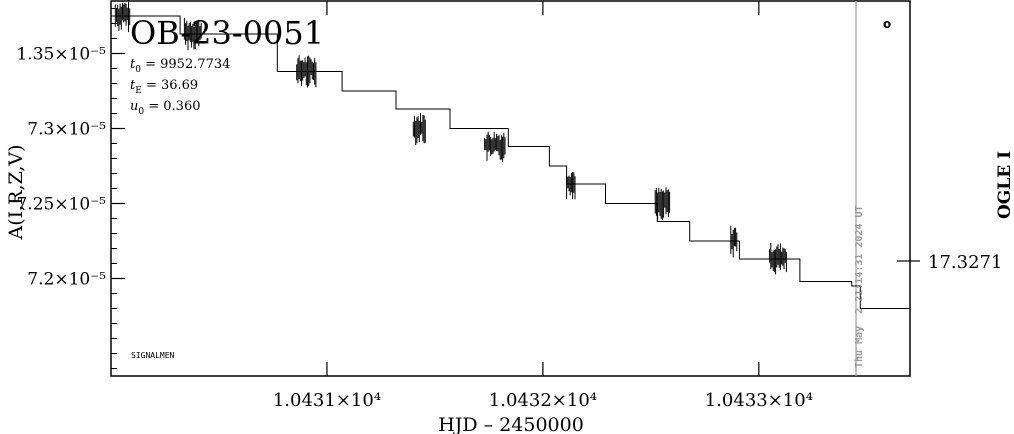 This screenshot has width=1014, height=434. I want to click on right-tick-label: 17.3271, so click(965, 262).